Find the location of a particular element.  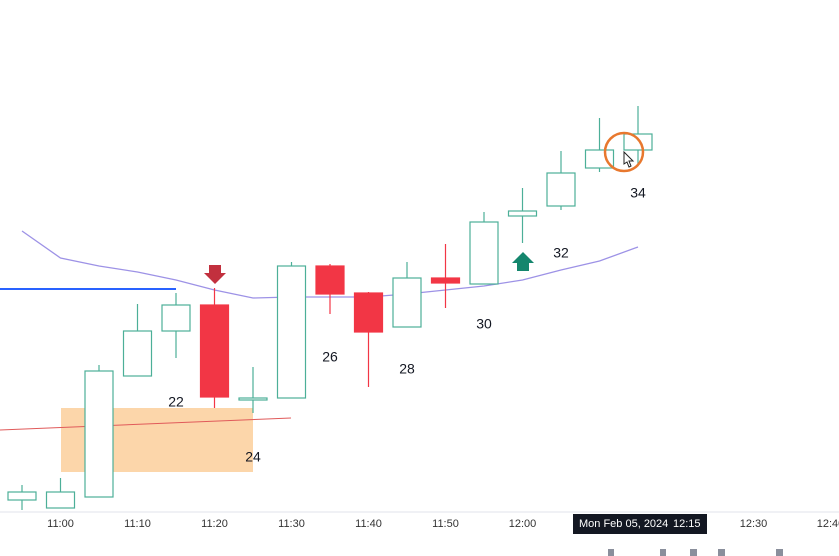

cursor-highlight is located at coordinates (624, 152).